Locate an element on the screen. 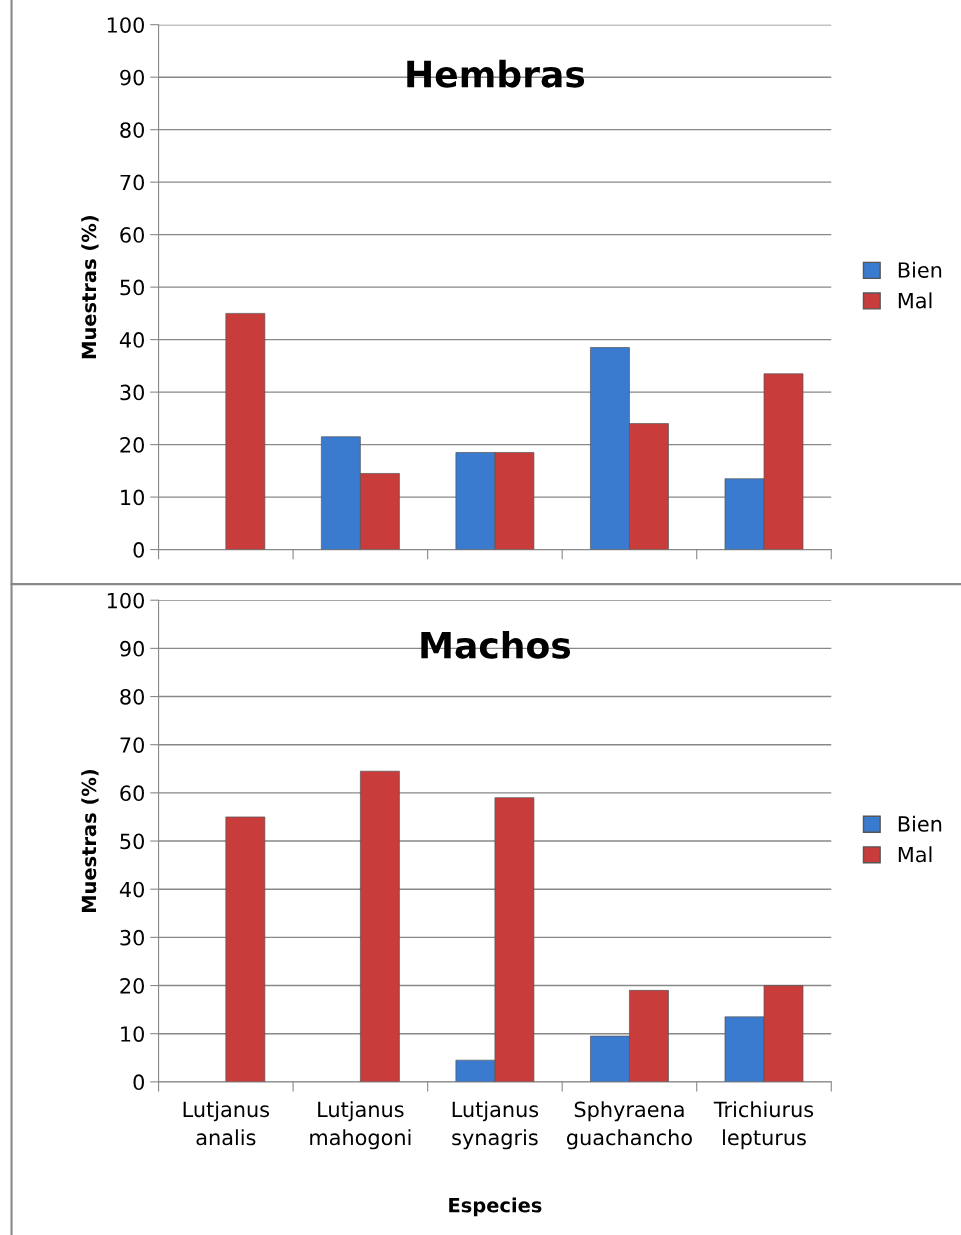 This screenshot has width=961, height=1235. x-tick-label: Trichiurus lepturus is located at coordinates (763, 1125).